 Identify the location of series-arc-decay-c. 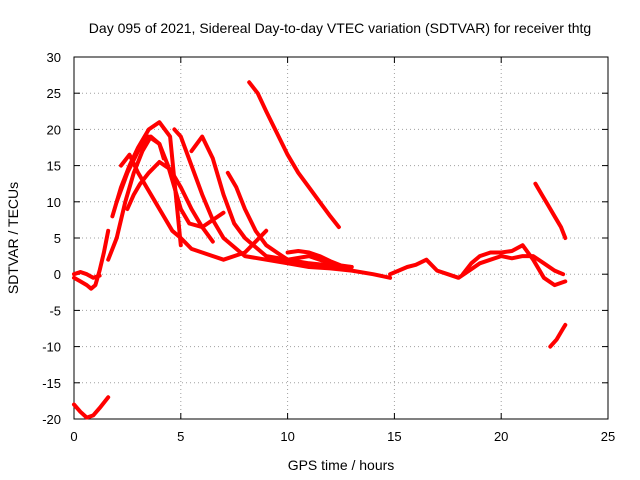
(289, 219).